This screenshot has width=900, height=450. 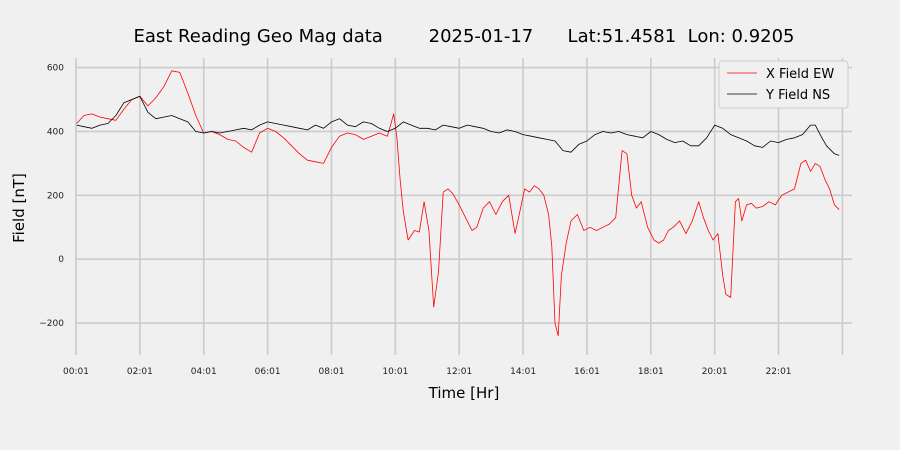 What do you see at coordinates (55, 132) in the screenshot?
I see `y-tick-label: 400` at bounding box center [55, 132].